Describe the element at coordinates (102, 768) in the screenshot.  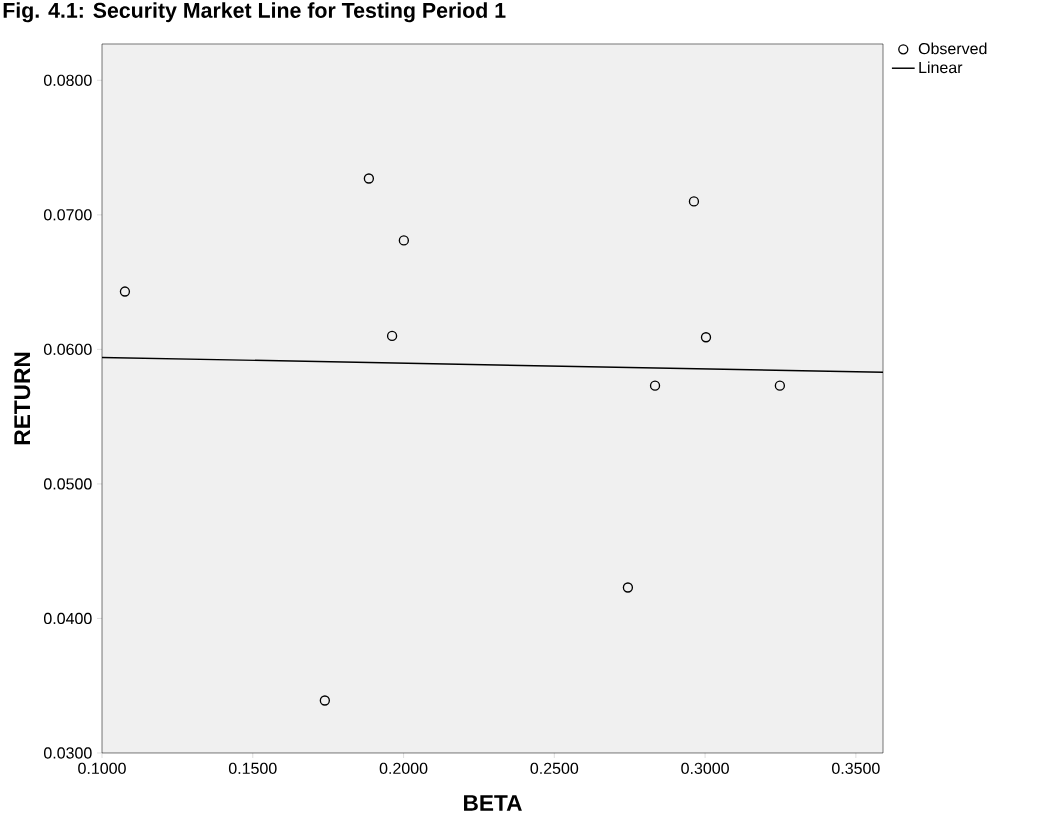
I see `x-tick-label: 0.1000` at that location.